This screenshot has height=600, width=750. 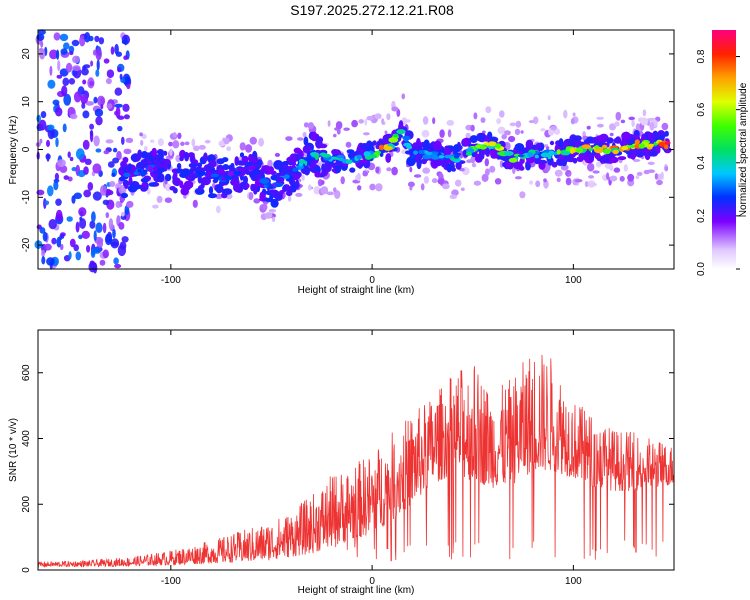 What do you see at coordinates (372, 581) in the screenshot?
I see `x-tick-label: 0` at bounding box center [372, 581].